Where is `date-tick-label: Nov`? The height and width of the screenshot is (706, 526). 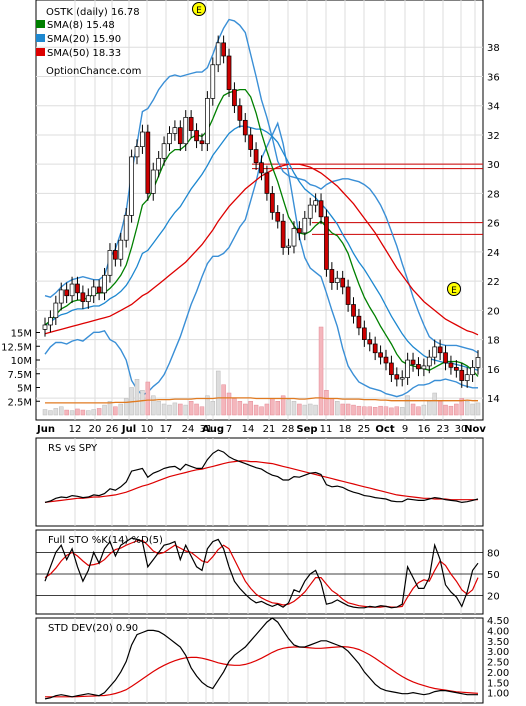
date-tick-label: Nov is located at coordinates (475, 429).